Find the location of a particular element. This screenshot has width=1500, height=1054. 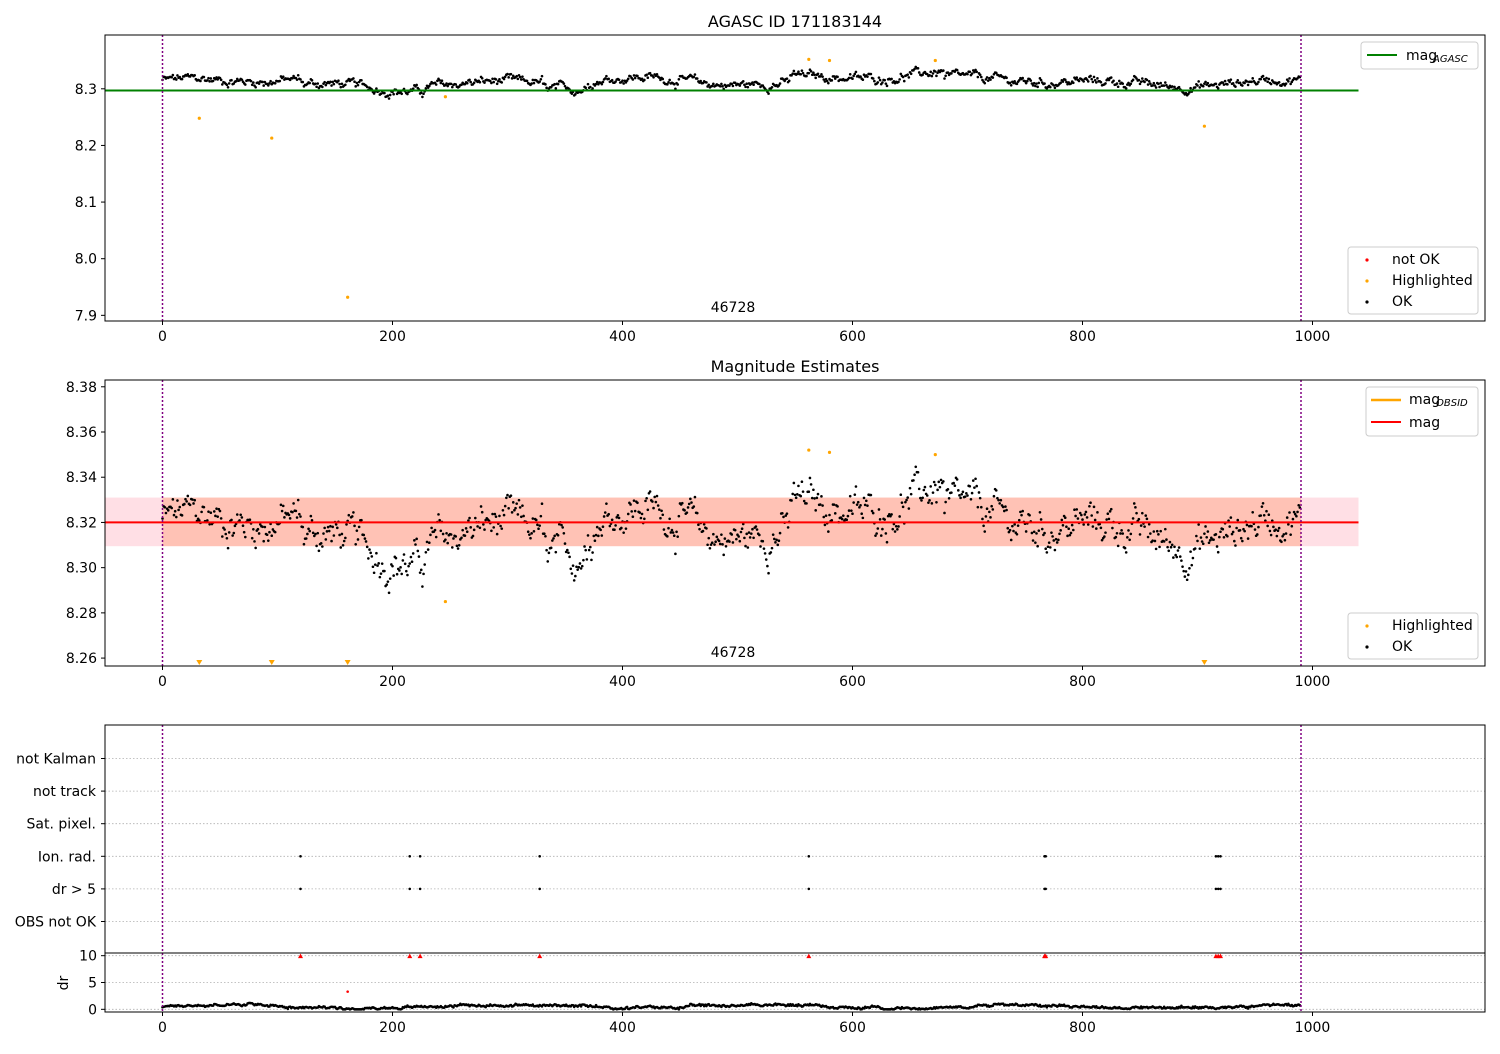

agasc-xtick-label: 800 is located at coordinates (1082, 337).